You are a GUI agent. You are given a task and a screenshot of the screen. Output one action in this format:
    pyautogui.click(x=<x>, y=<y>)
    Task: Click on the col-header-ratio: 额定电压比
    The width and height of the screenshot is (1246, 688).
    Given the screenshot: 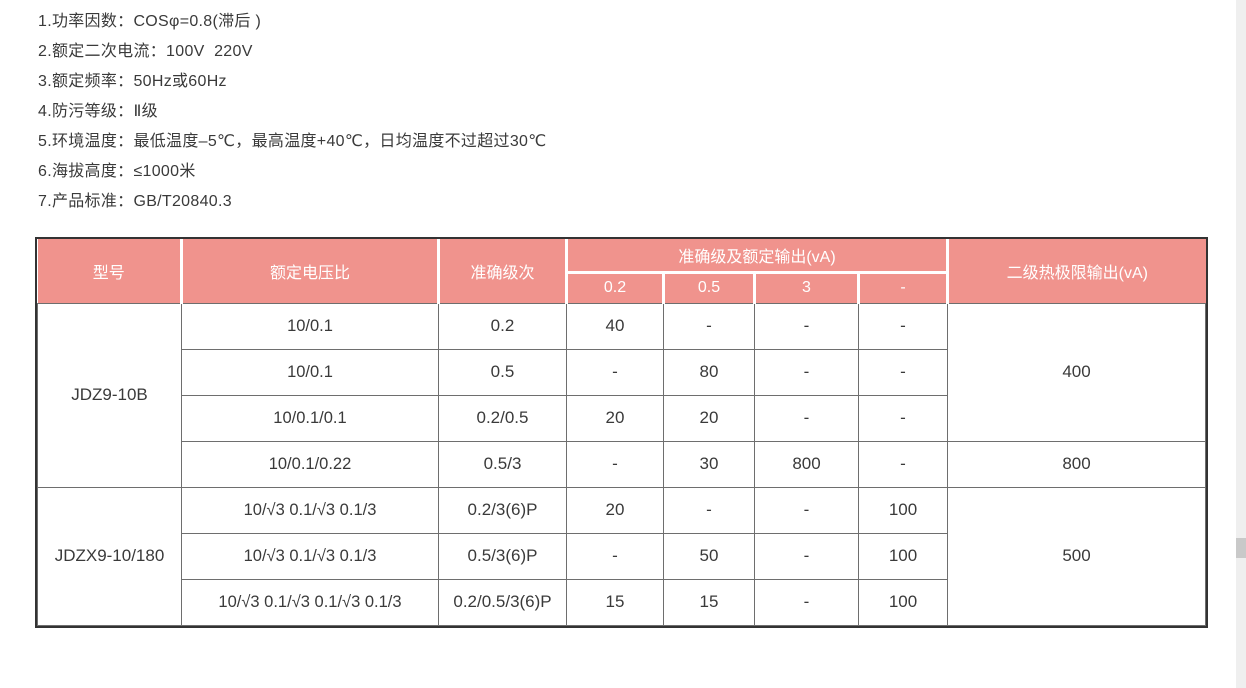 What is the action you would take?
    pyautogui.click(x=310, y=271)
    